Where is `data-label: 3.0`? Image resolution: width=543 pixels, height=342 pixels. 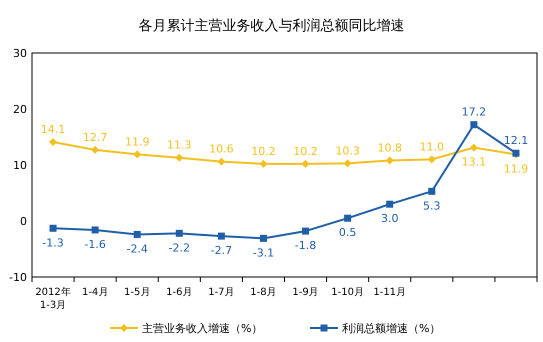
data-label: 3.0 is located at coordinates (389, 219).